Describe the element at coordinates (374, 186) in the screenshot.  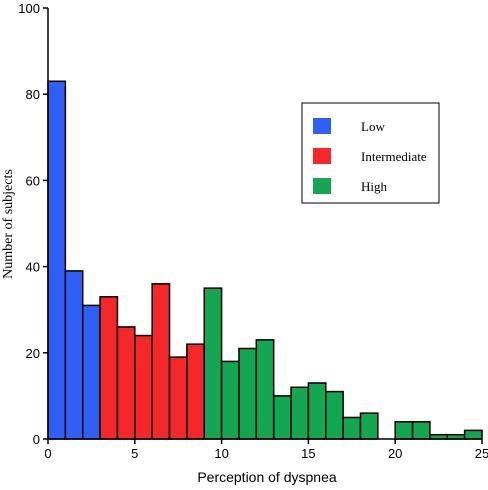
I see `legend-label-high: High` at that location.